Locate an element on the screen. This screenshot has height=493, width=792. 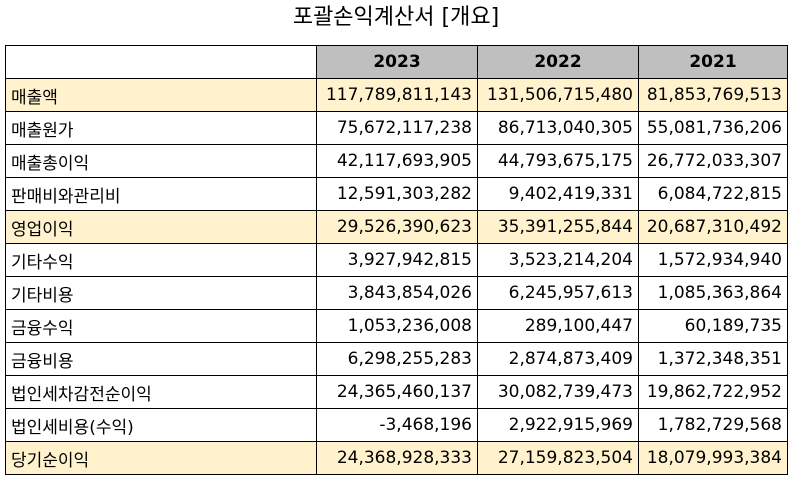
value-cell: 26,772,033,307 is located at coordinates (713, 161).